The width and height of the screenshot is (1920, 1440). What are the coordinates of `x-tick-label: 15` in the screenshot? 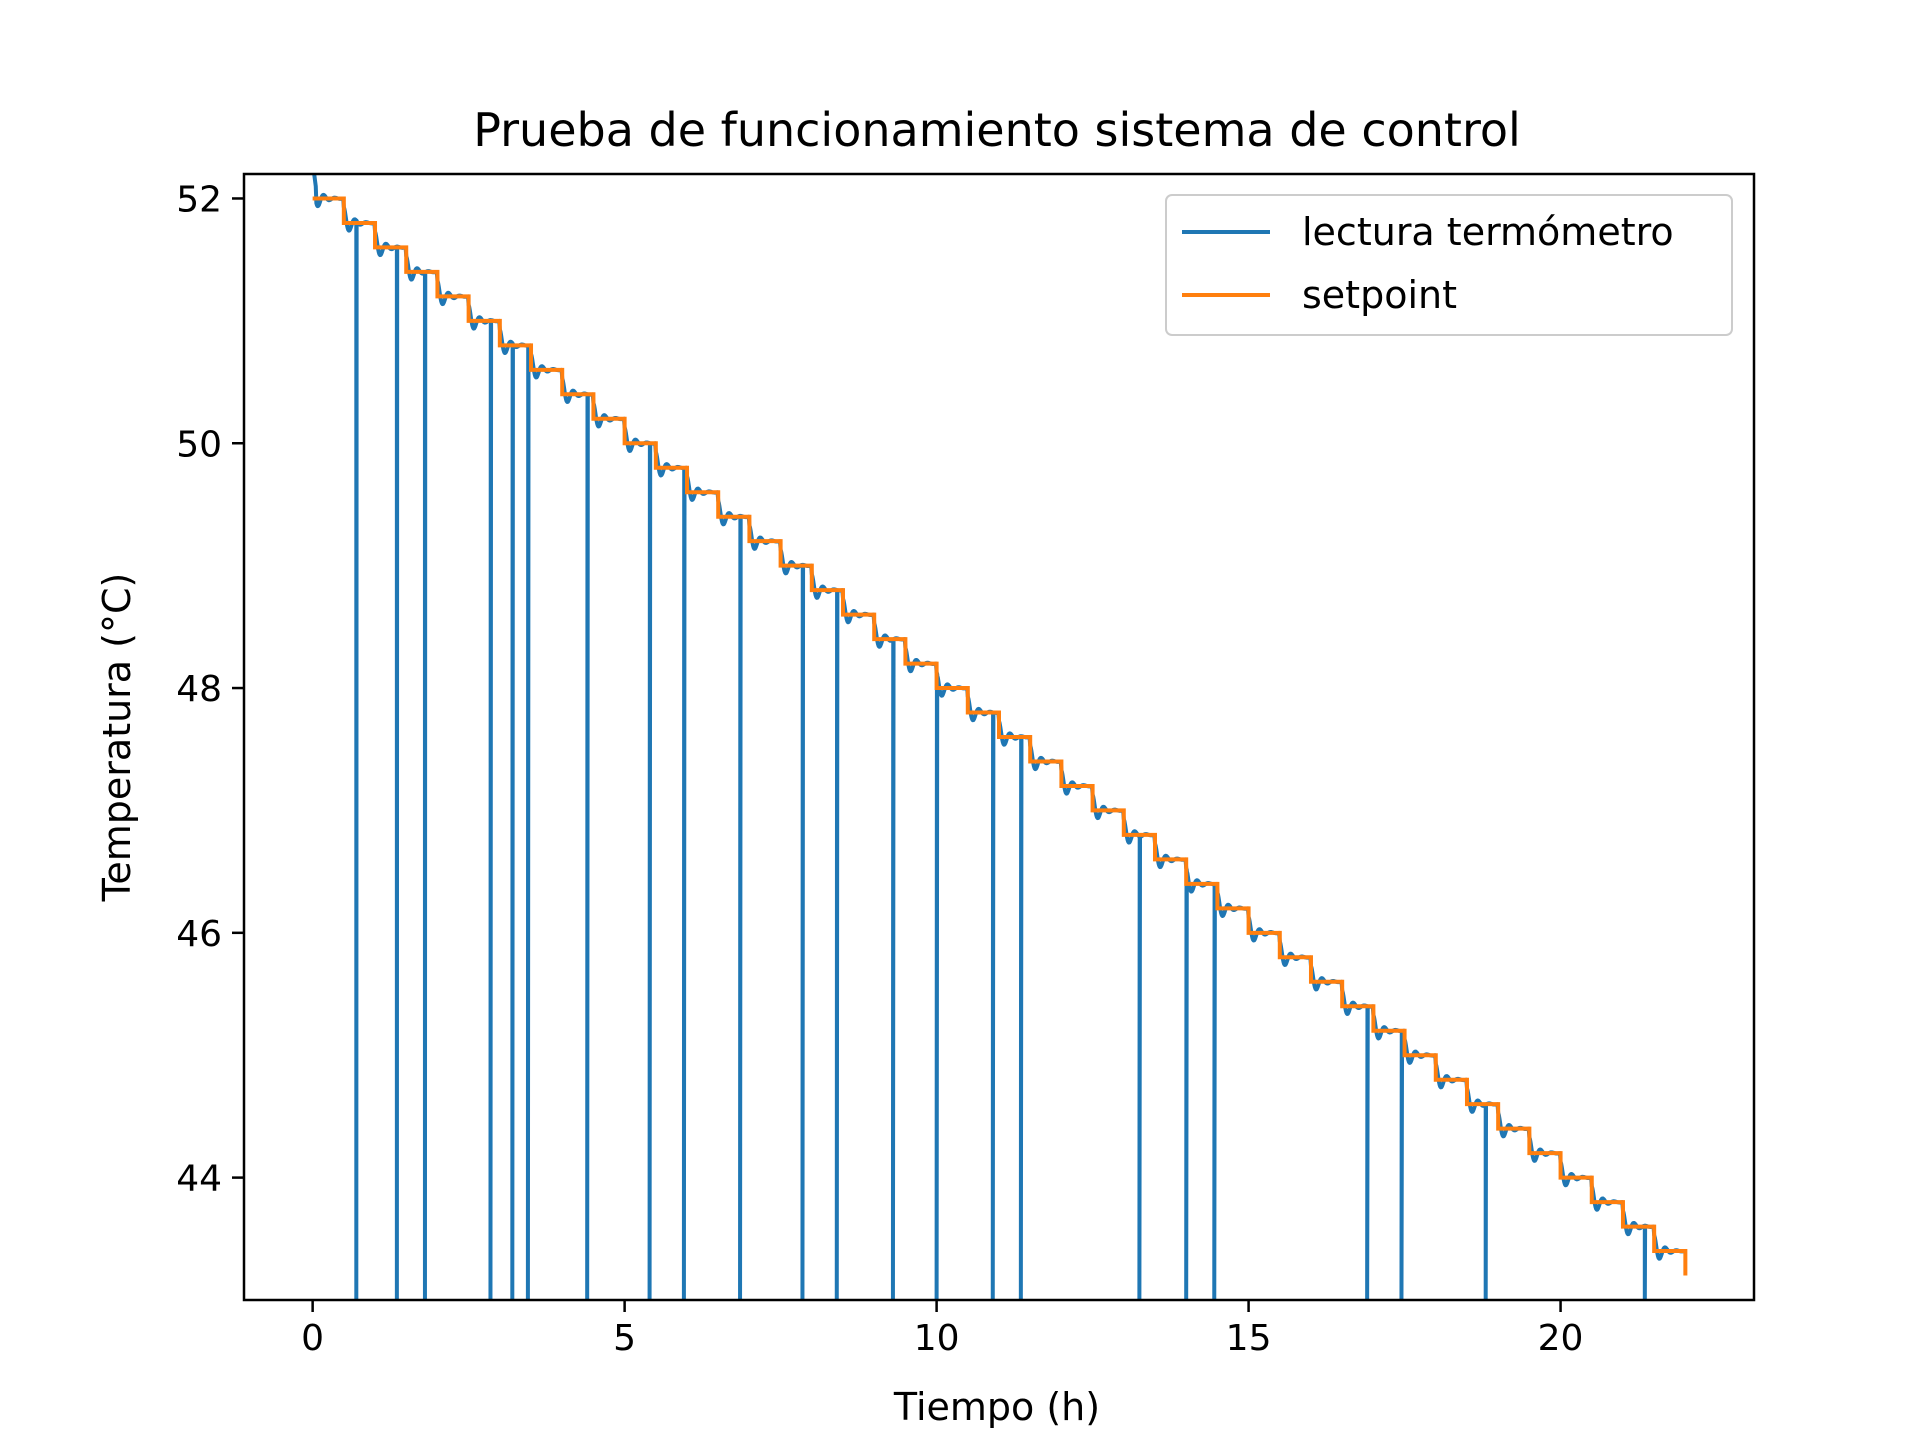 It's located at (1249, 1338).